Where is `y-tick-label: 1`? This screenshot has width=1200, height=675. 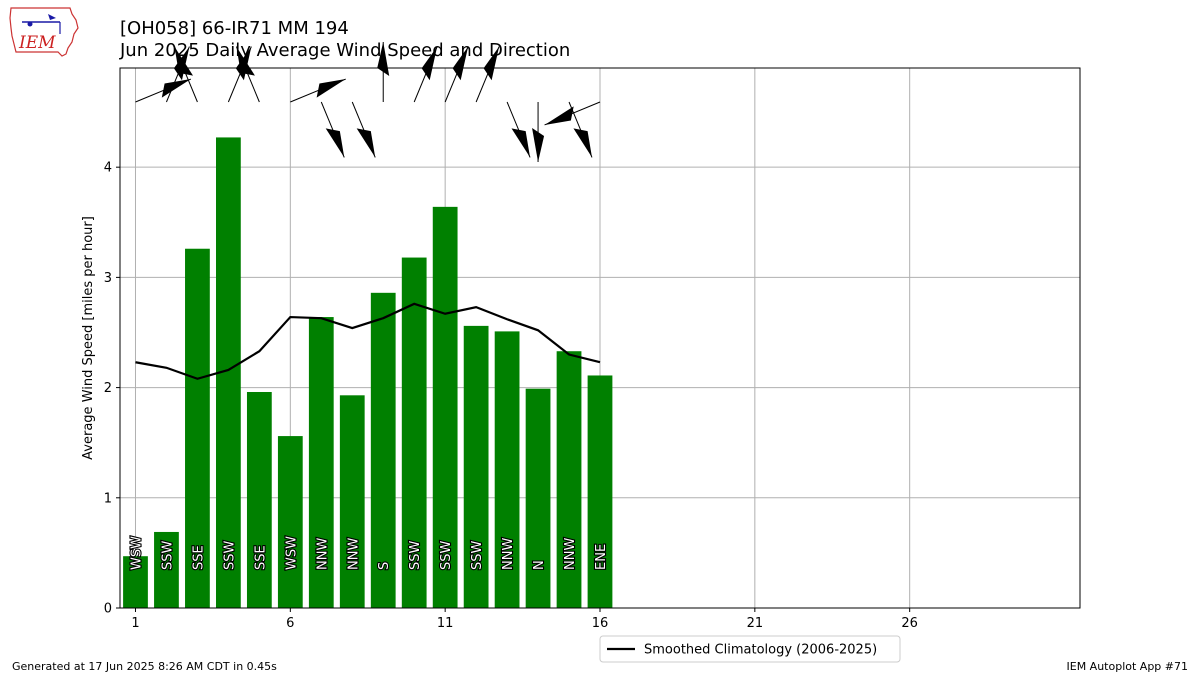 y-tick-label: 1 is located at coordinates (108, 498).